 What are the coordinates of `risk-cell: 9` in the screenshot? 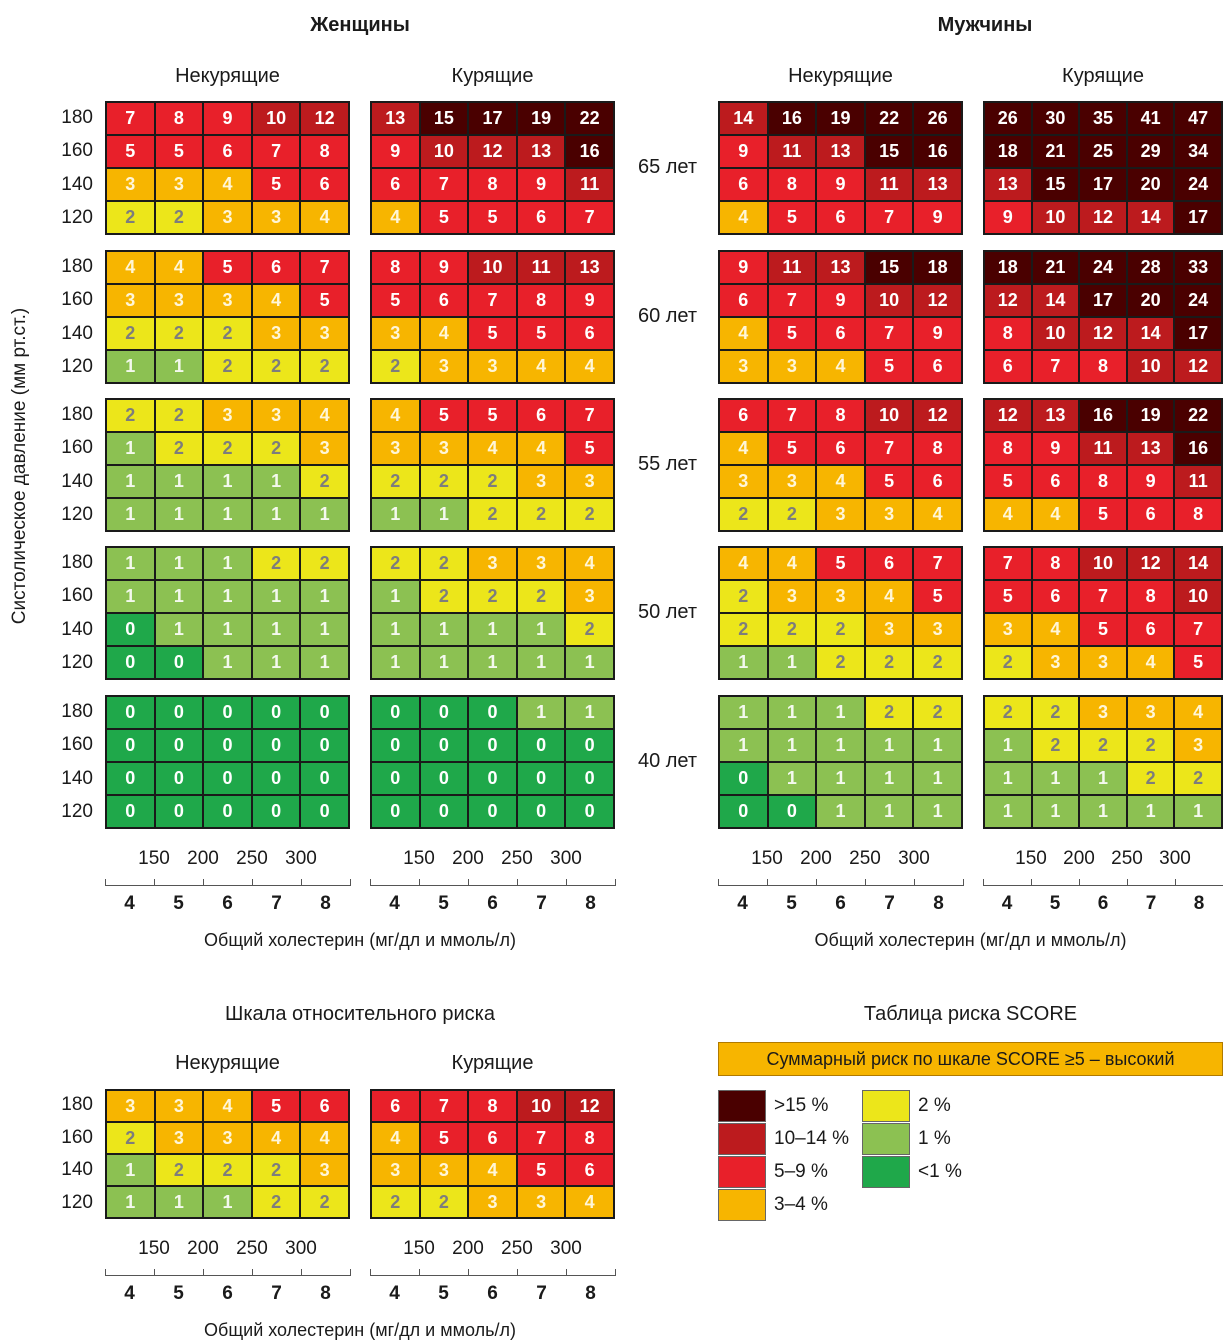 It's located at (937, 217).